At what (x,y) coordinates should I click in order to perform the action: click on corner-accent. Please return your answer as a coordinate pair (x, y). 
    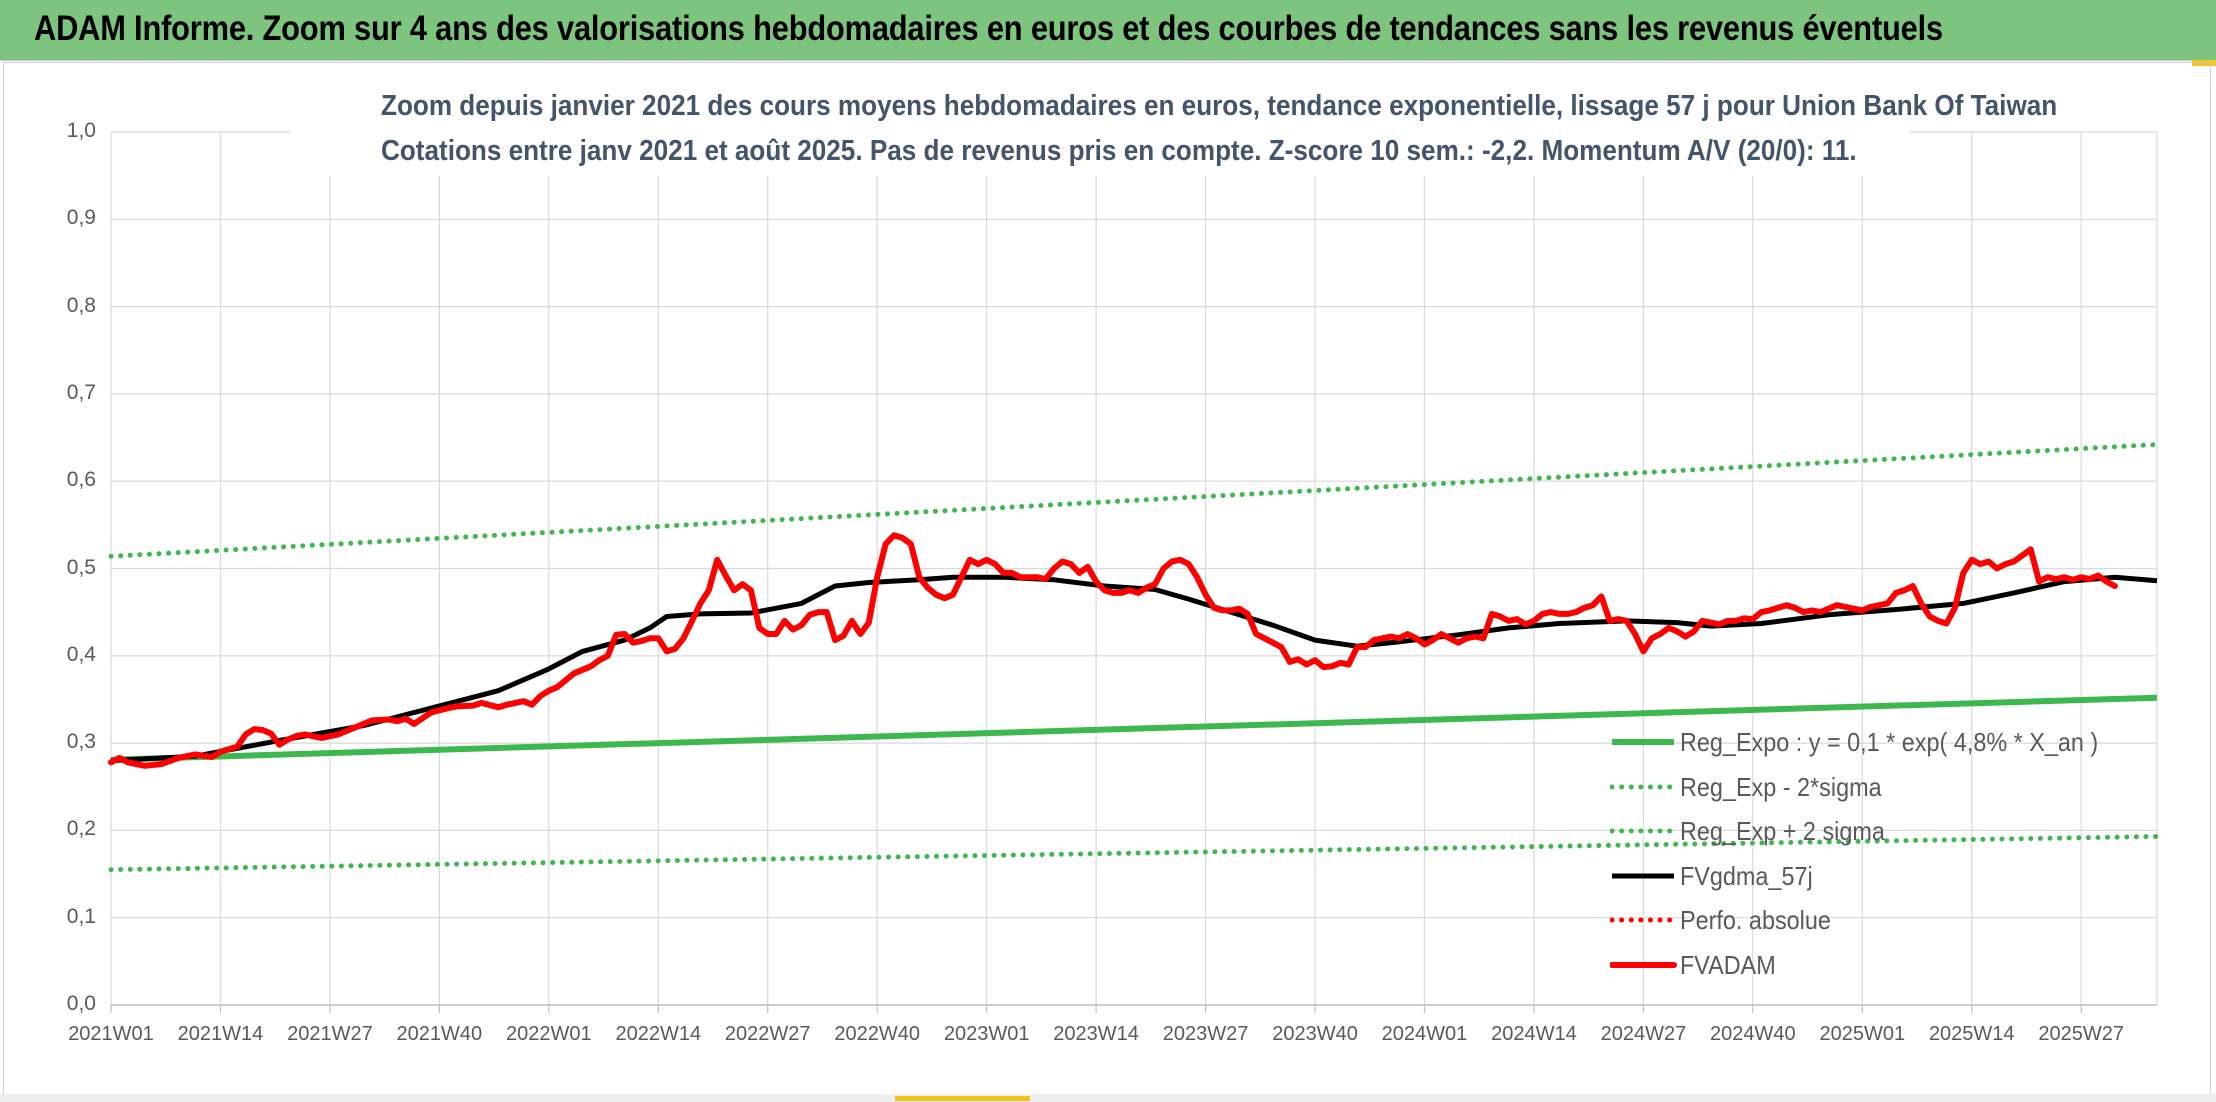
    Looking at the image, I should click on (2204, 63).